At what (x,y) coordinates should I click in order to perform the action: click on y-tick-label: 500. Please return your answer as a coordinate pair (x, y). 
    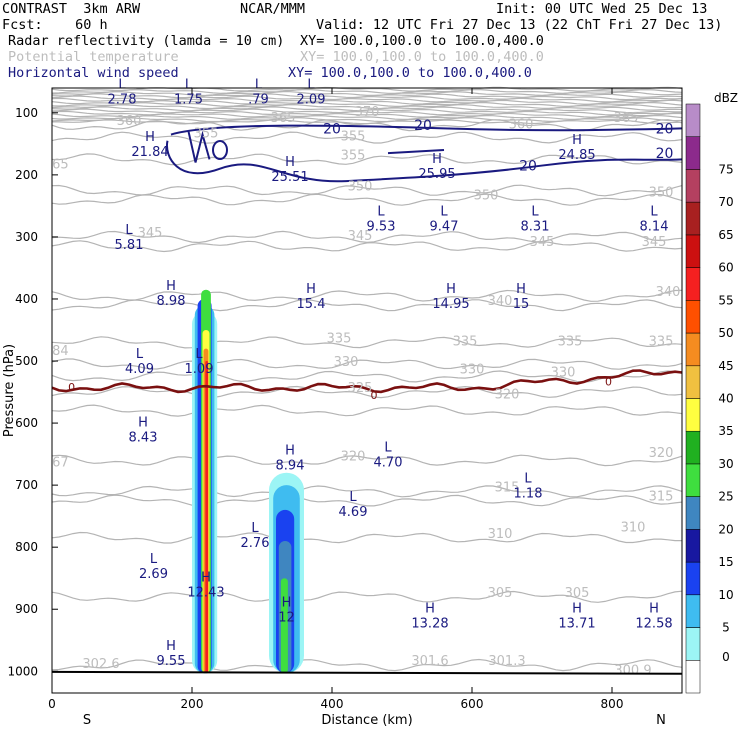
    Looking at the image, I should click on (26, 361).